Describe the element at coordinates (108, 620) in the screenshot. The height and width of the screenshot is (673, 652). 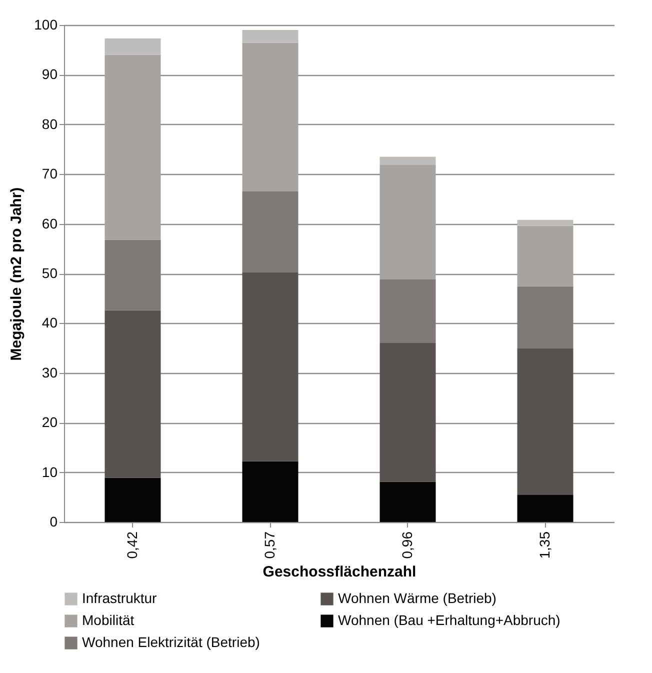
I see `legend-label: Mobilität` at that location.